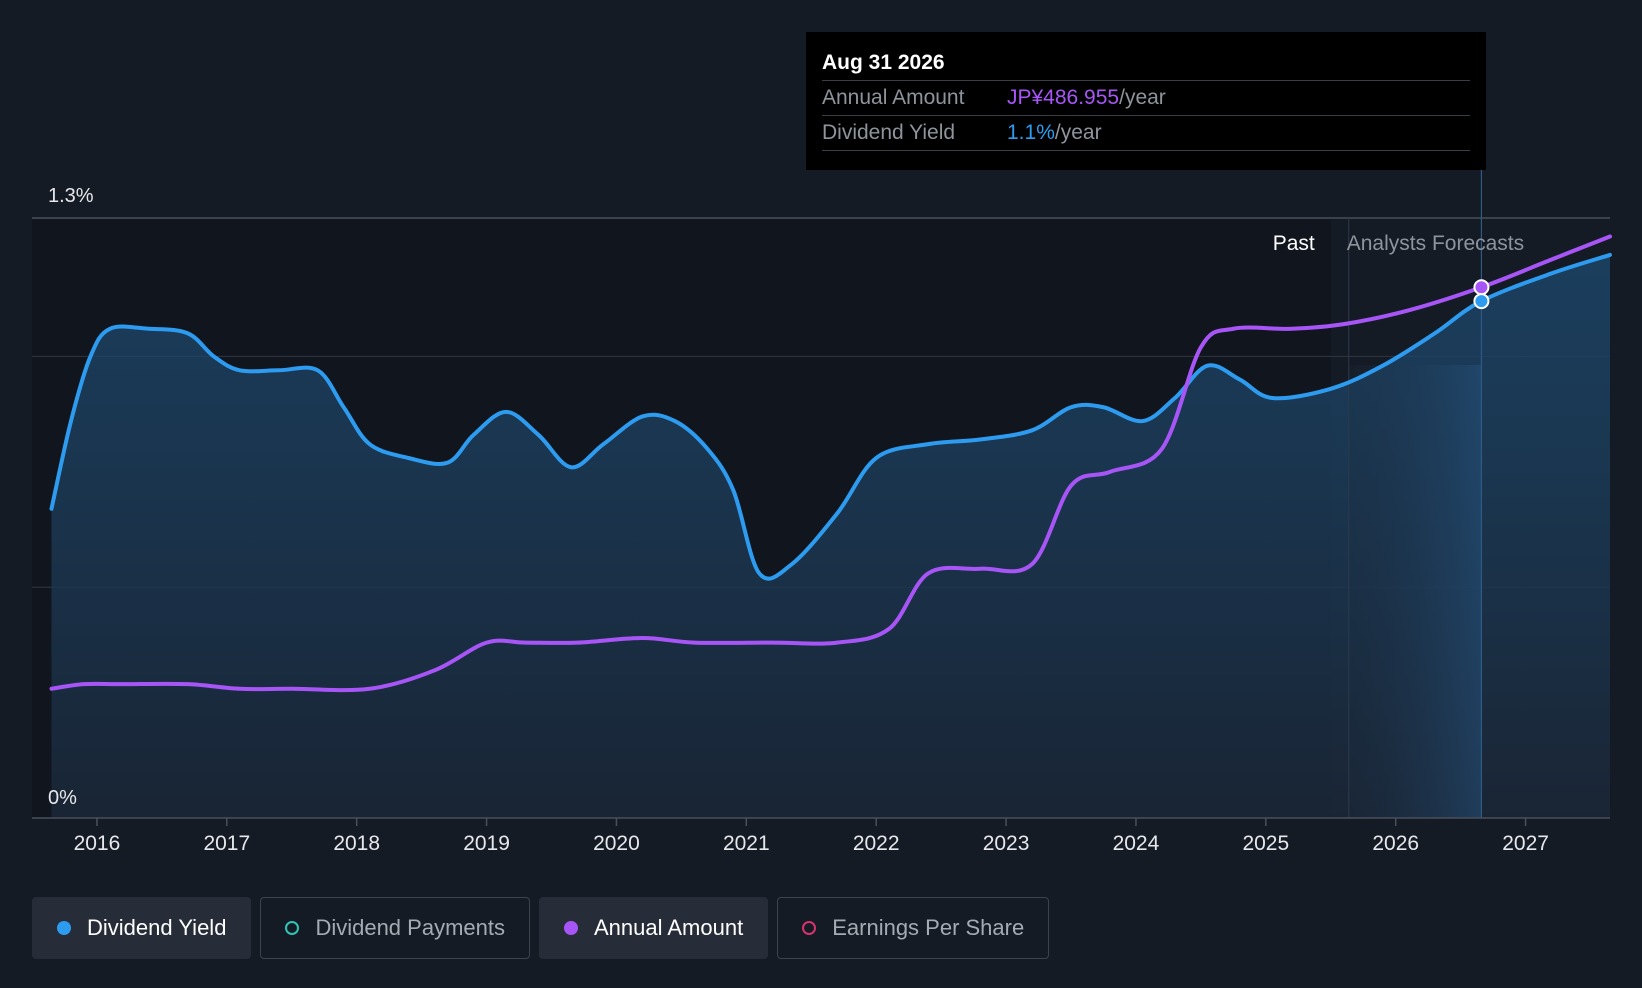 The height and width of the screenshot is (988, 1642). I want to click on x-tick-label: 2017, so click(226, 843).